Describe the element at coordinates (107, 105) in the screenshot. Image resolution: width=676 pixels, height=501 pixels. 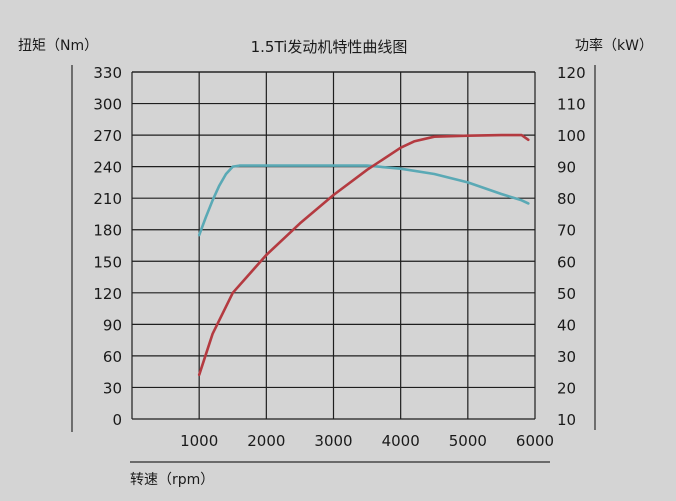
I see `y-left-tick-label: 300` at that location.